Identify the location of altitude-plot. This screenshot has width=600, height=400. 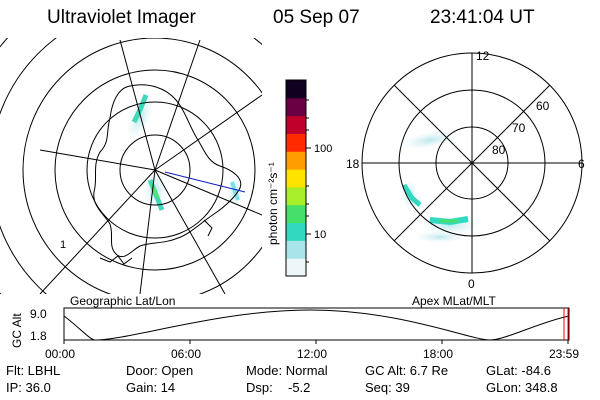
(316, 325).